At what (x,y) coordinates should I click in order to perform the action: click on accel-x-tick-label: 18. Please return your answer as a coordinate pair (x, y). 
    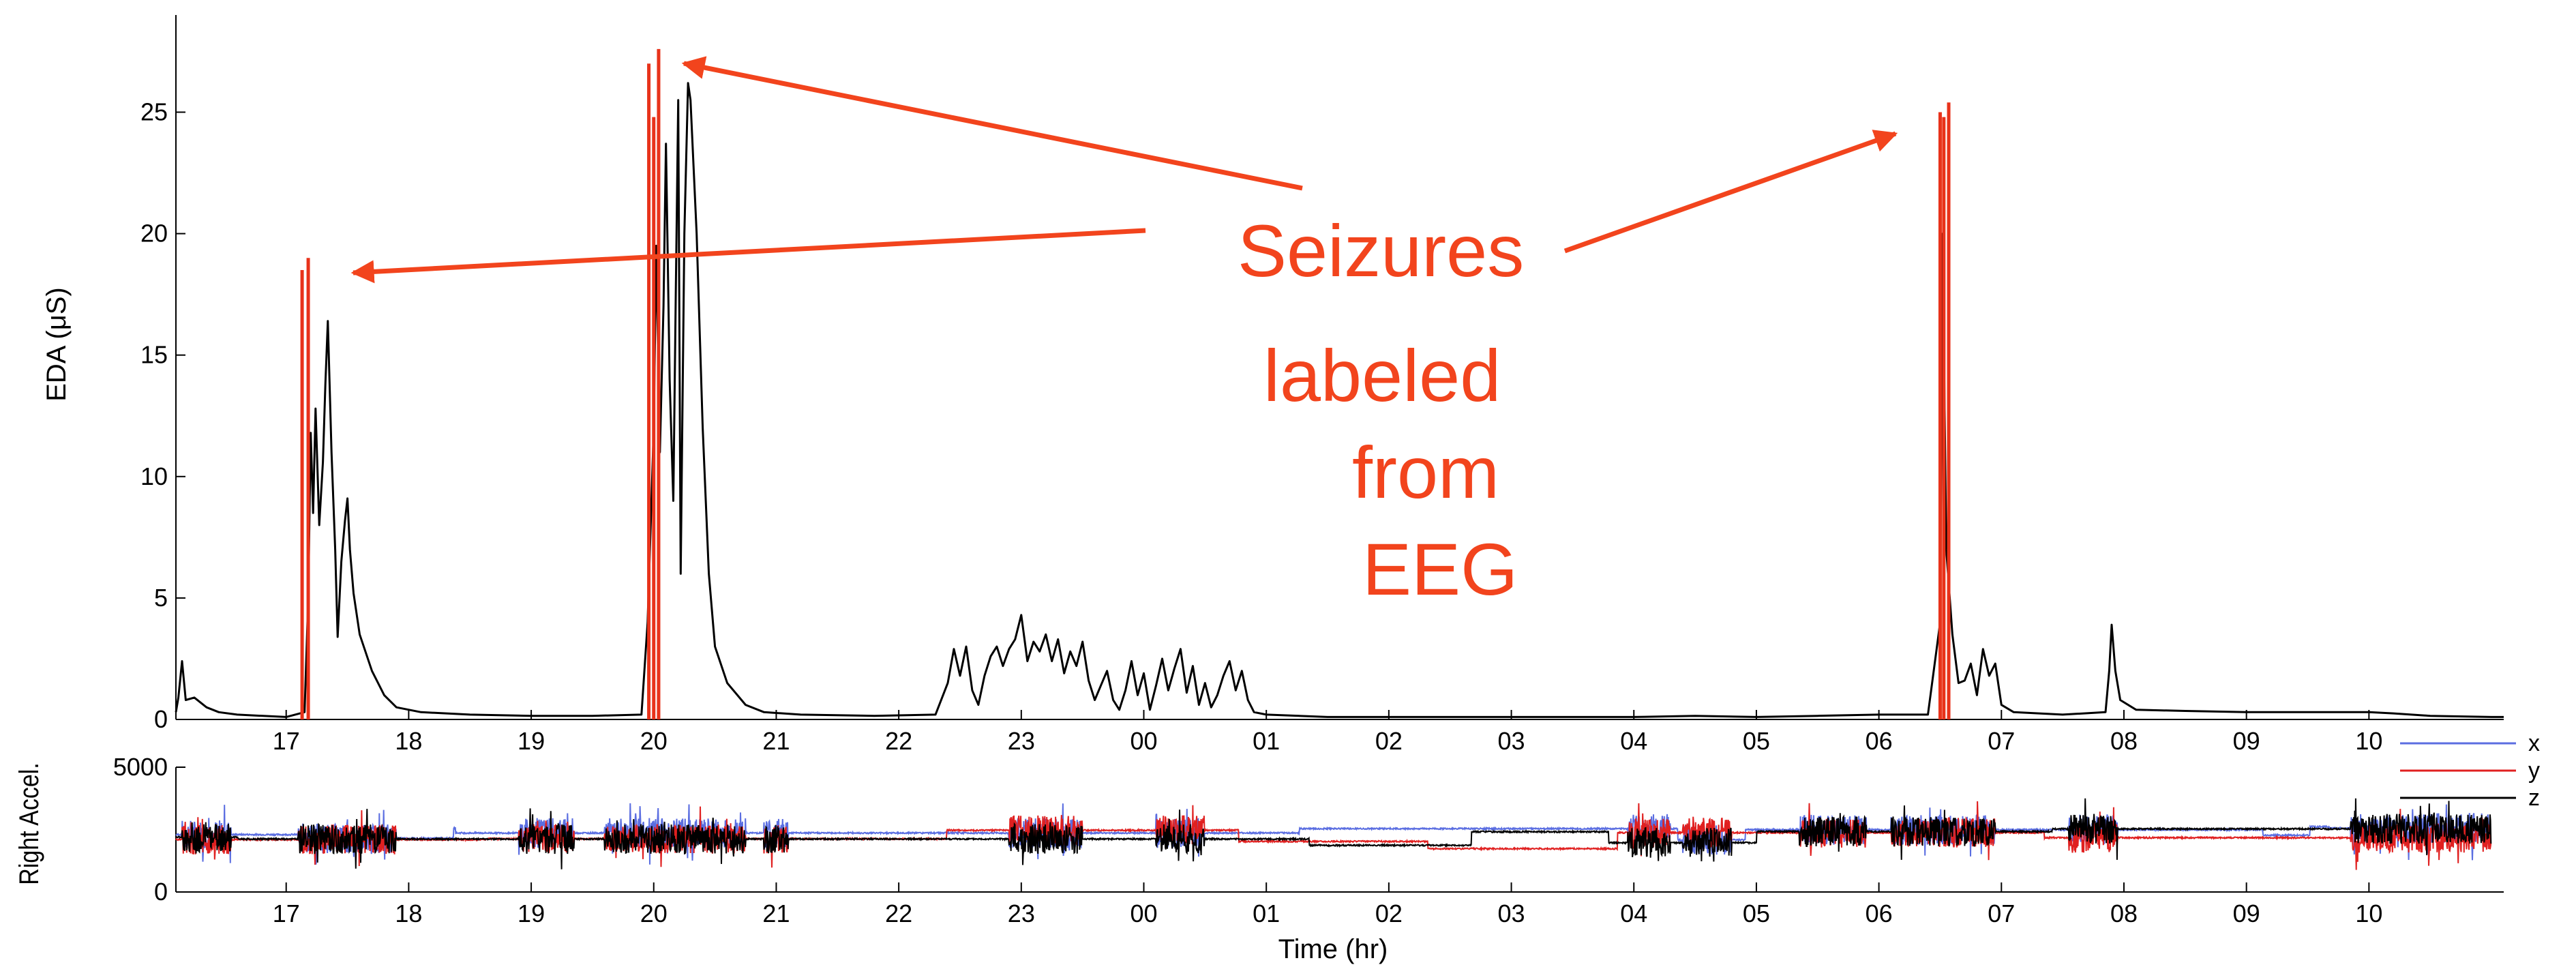
    Looking at the image, I should click on (408, 913).